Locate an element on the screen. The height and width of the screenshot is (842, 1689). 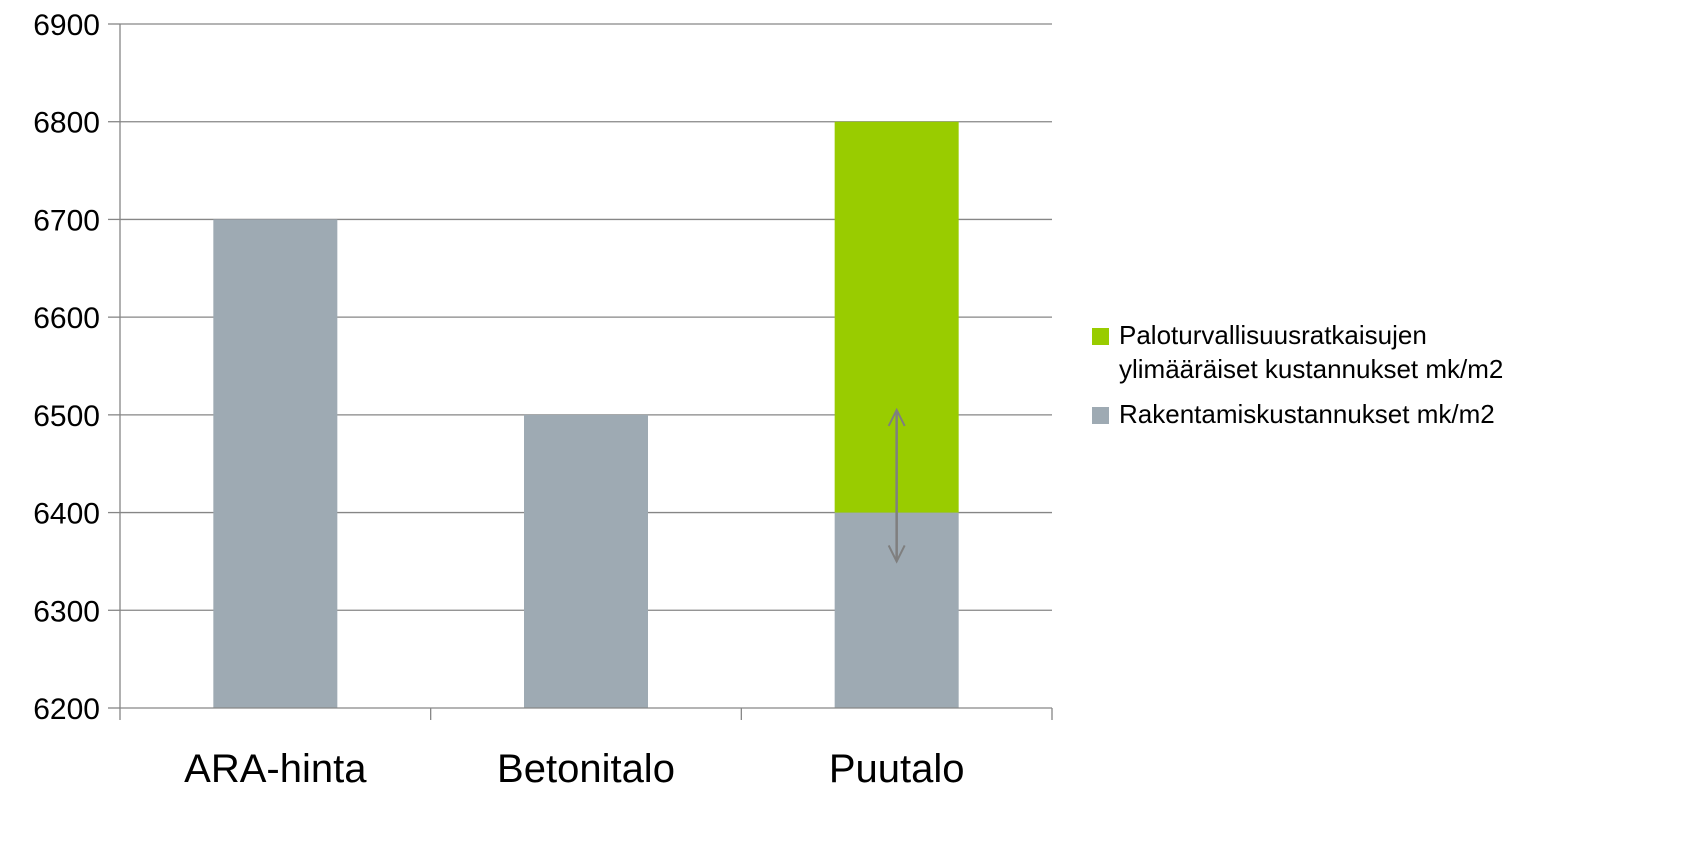
y-tick-label: 6800 is located at coordinates (66, 123).